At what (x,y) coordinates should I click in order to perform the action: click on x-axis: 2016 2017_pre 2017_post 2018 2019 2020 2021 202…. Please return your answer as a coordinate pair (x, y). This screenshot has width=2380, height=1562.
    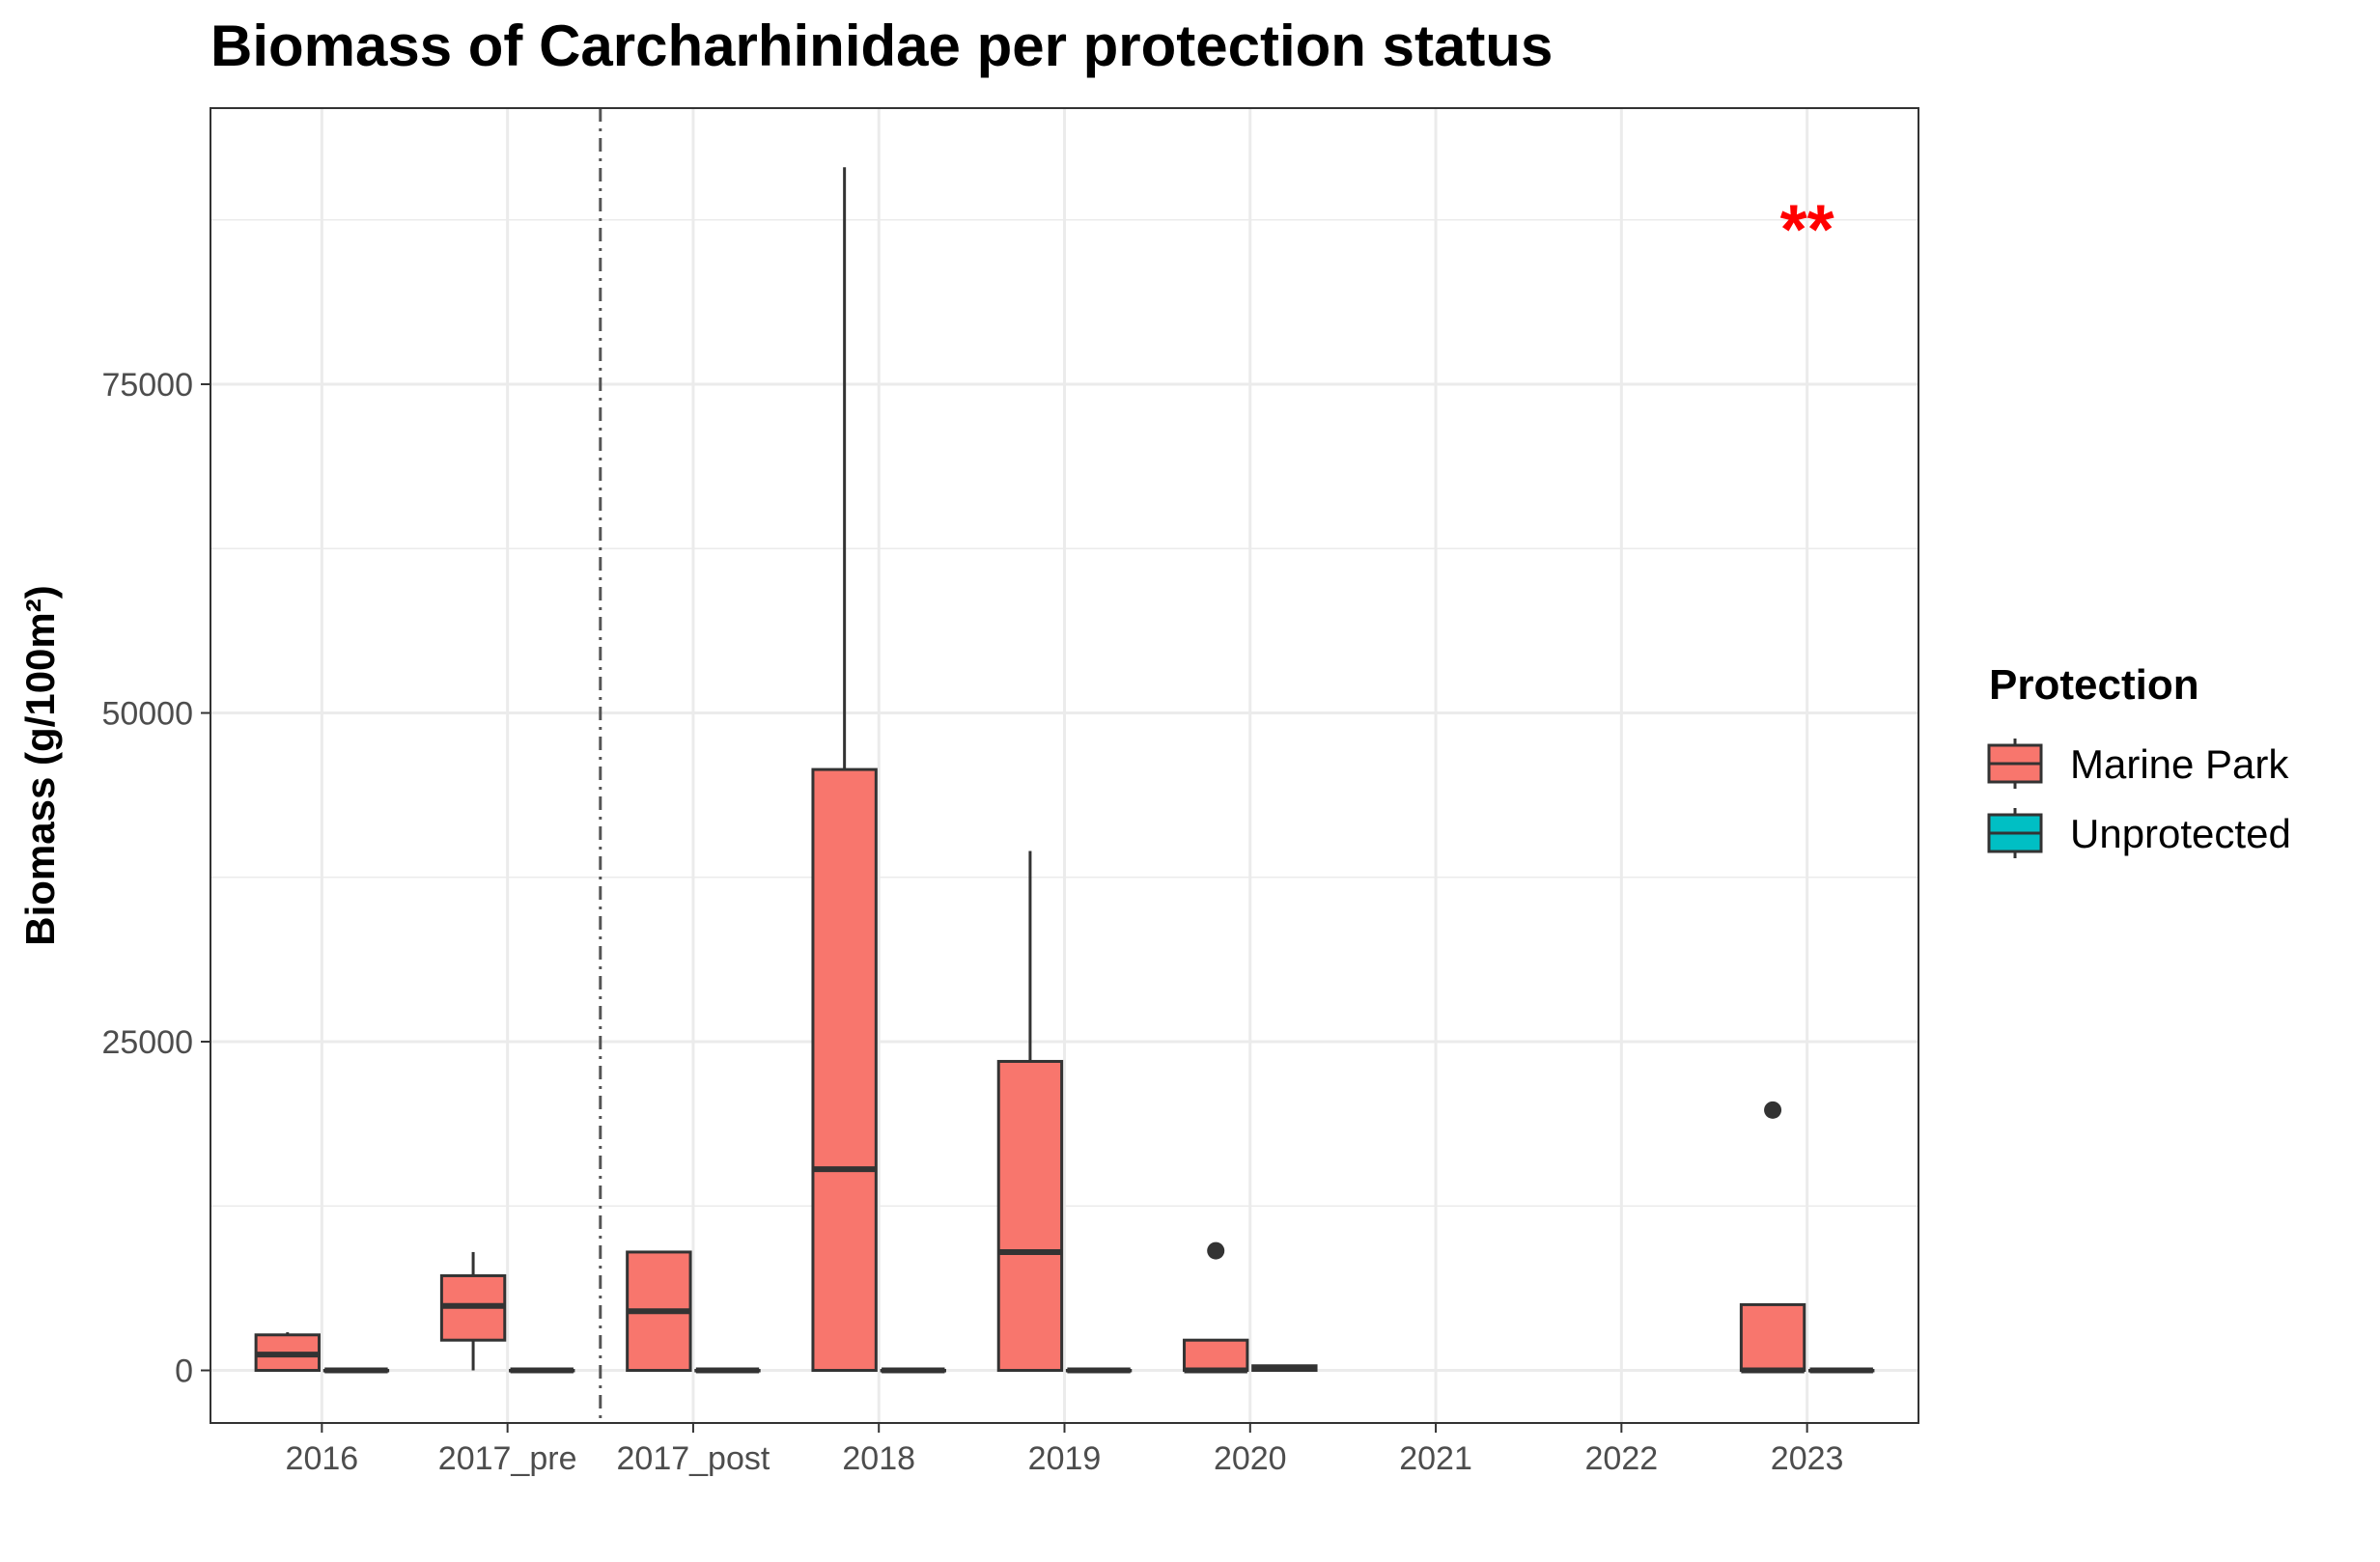
    Looking at the image, I should click on (1065, 1450).